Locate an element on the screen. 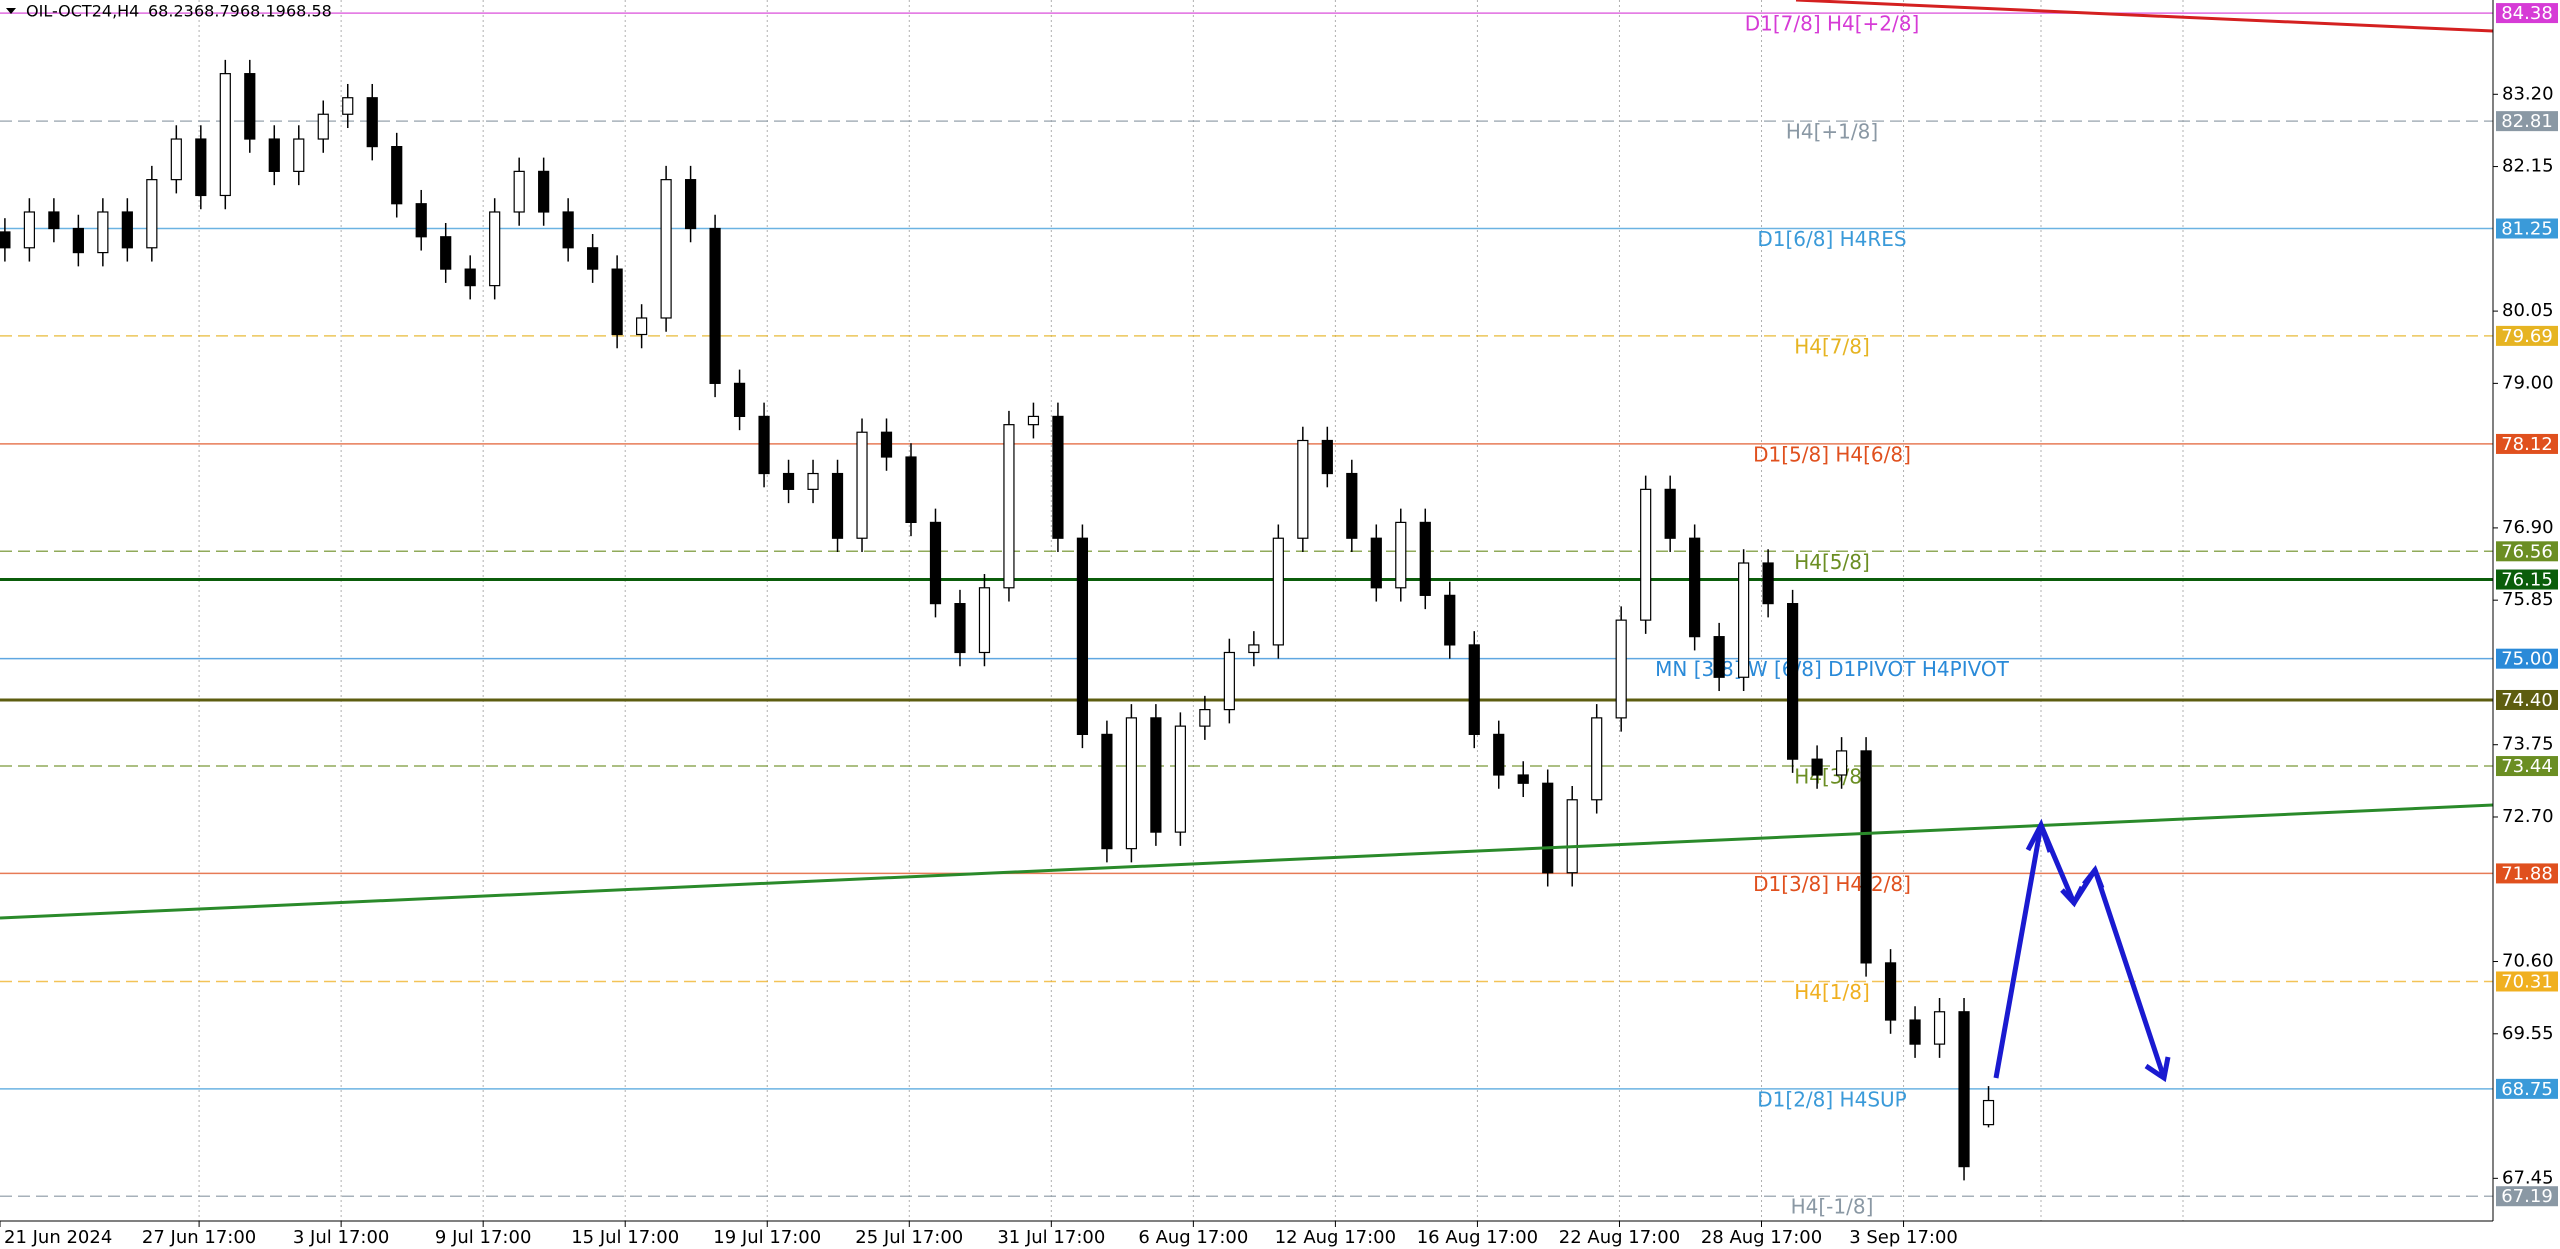  price-label: 75.00 is located at coordinates (2527, 659).